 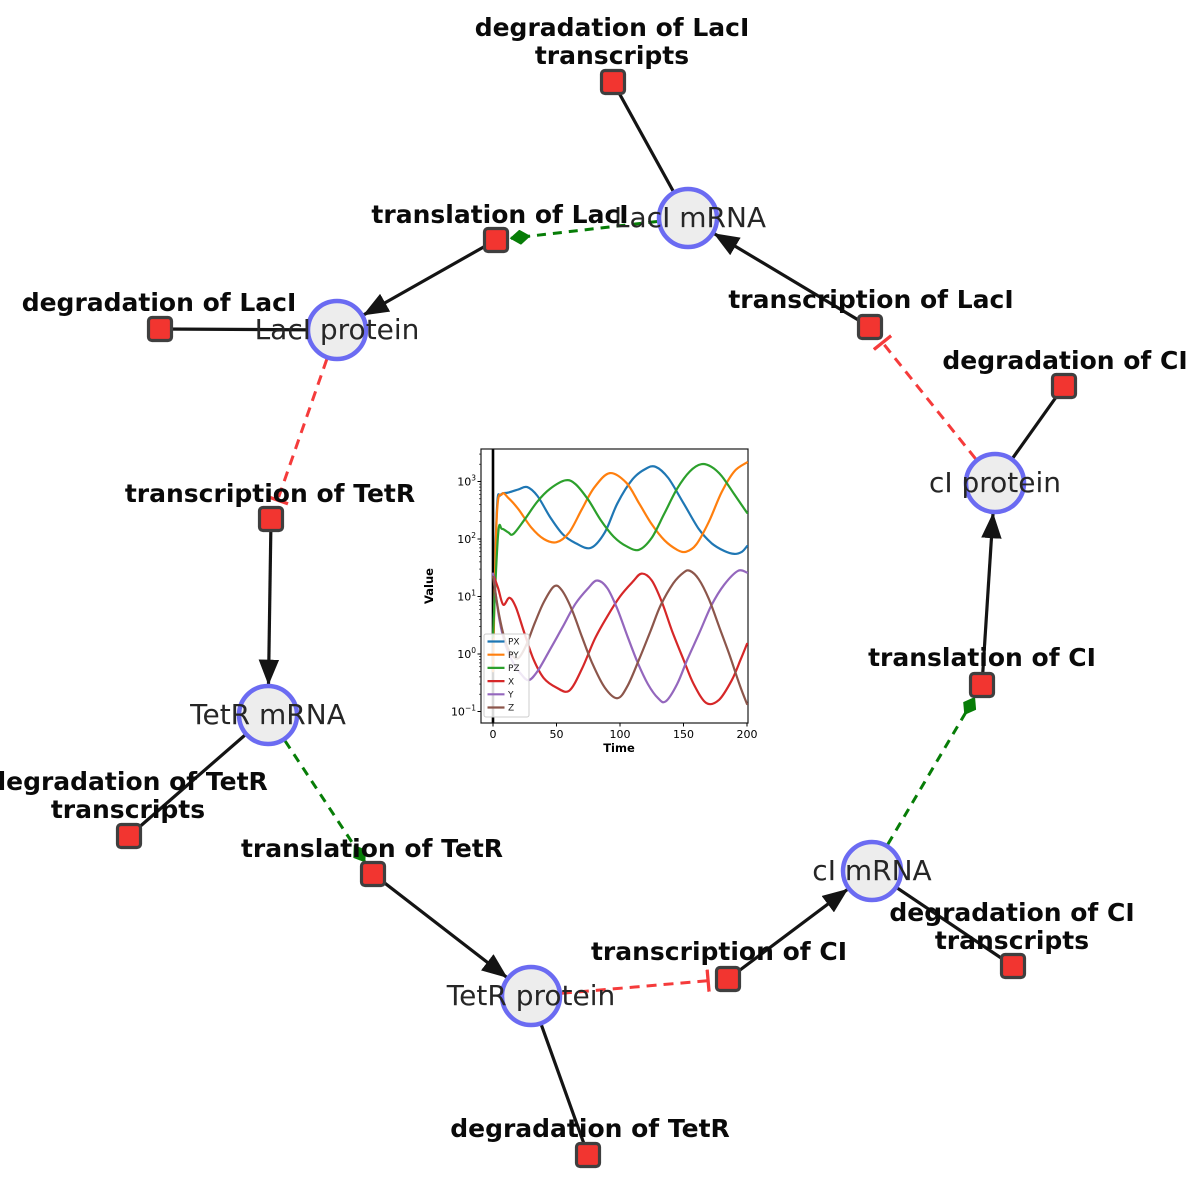 I want to click on reaction-node-degradation-laci, so click(x=160, y=329).